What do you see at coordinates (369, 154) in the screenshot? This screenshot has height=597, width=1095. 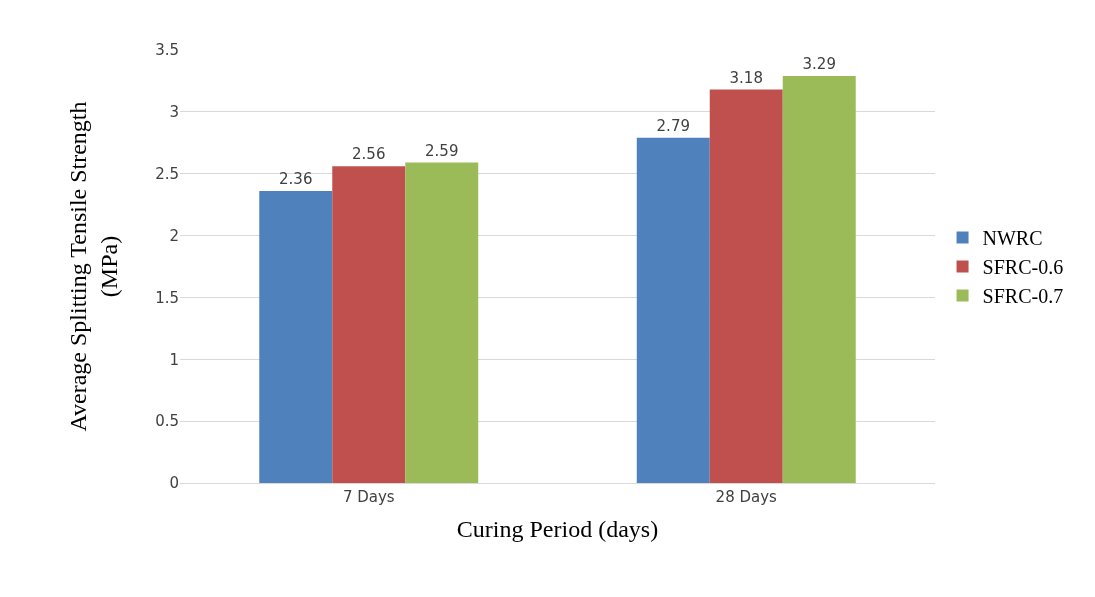 I see `data-label: 2.56` at bounding box center [369, 154].